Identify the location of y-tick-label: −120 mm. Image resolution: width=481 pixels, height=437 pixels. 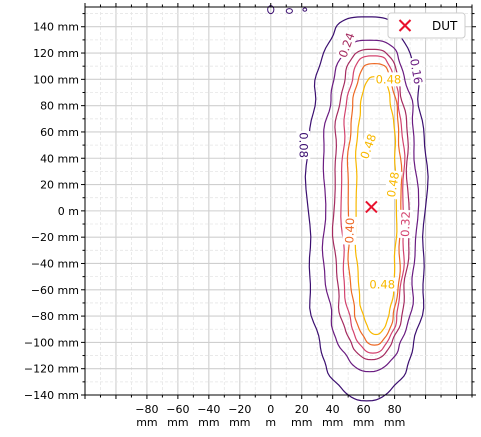
(51, 369).